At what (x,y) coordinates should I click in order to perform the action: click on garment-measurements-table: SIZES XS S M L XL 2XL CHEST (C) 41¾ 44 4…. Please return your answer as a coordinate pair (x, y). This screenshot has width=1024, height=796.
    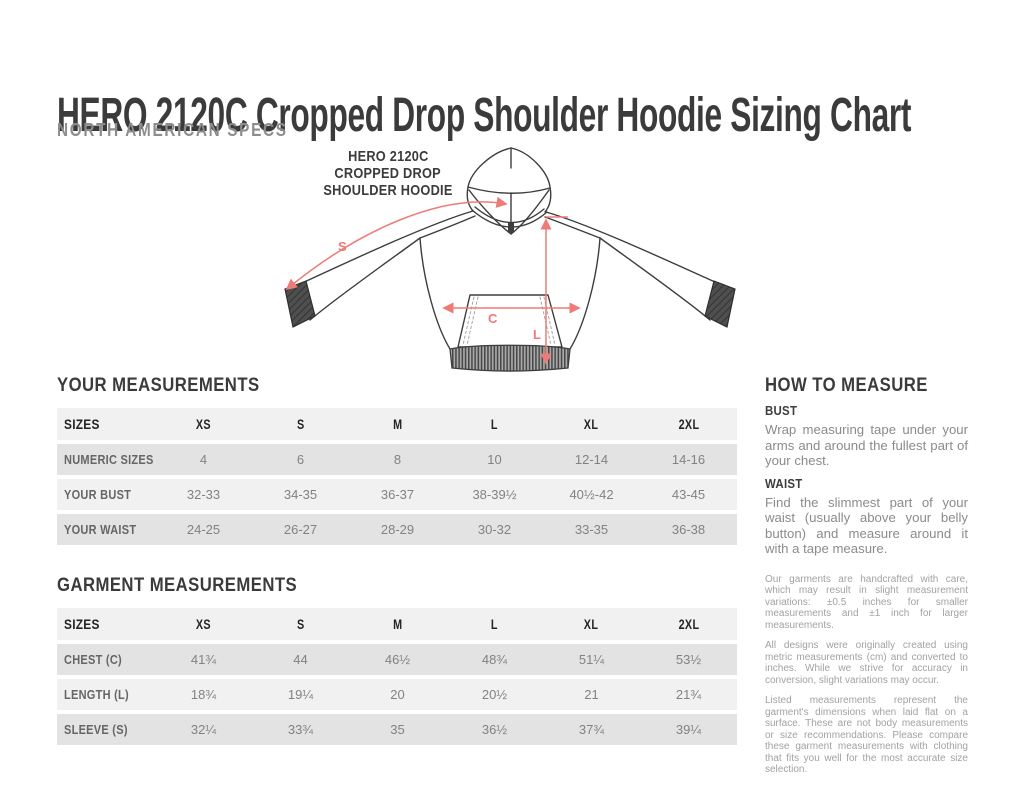
    Looking at the image, I should click on (397, 676).